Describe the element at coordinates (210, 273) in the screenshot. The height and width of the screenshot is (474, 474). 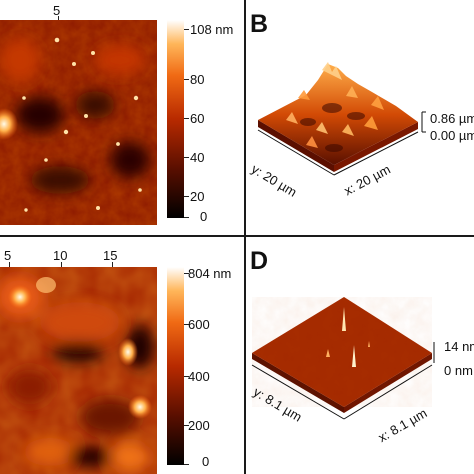
I see `panel-c-colorbar-unit-label: 804 nm` at that location.